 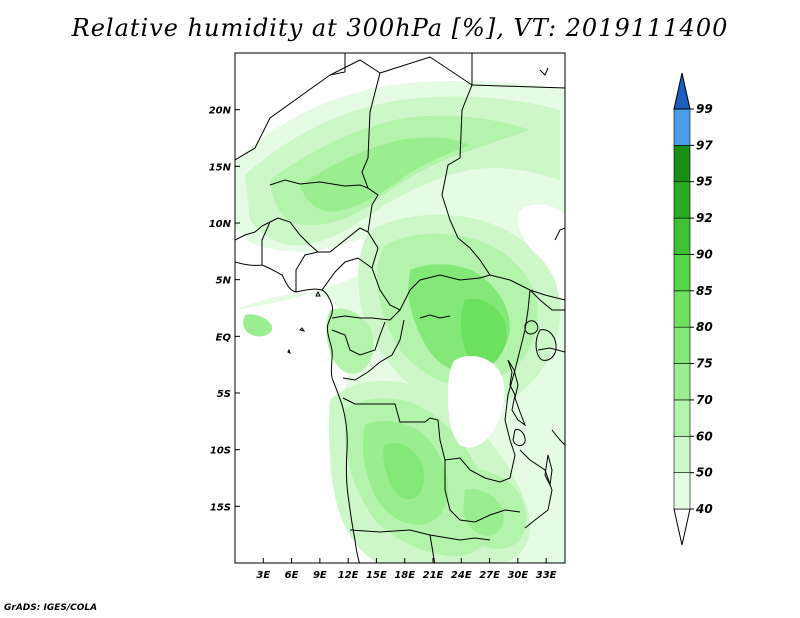 What do you see at coordinates (220, 167) in the screenshot?
I see `y-tick-label: 15N` at bounding box center [220, 167].